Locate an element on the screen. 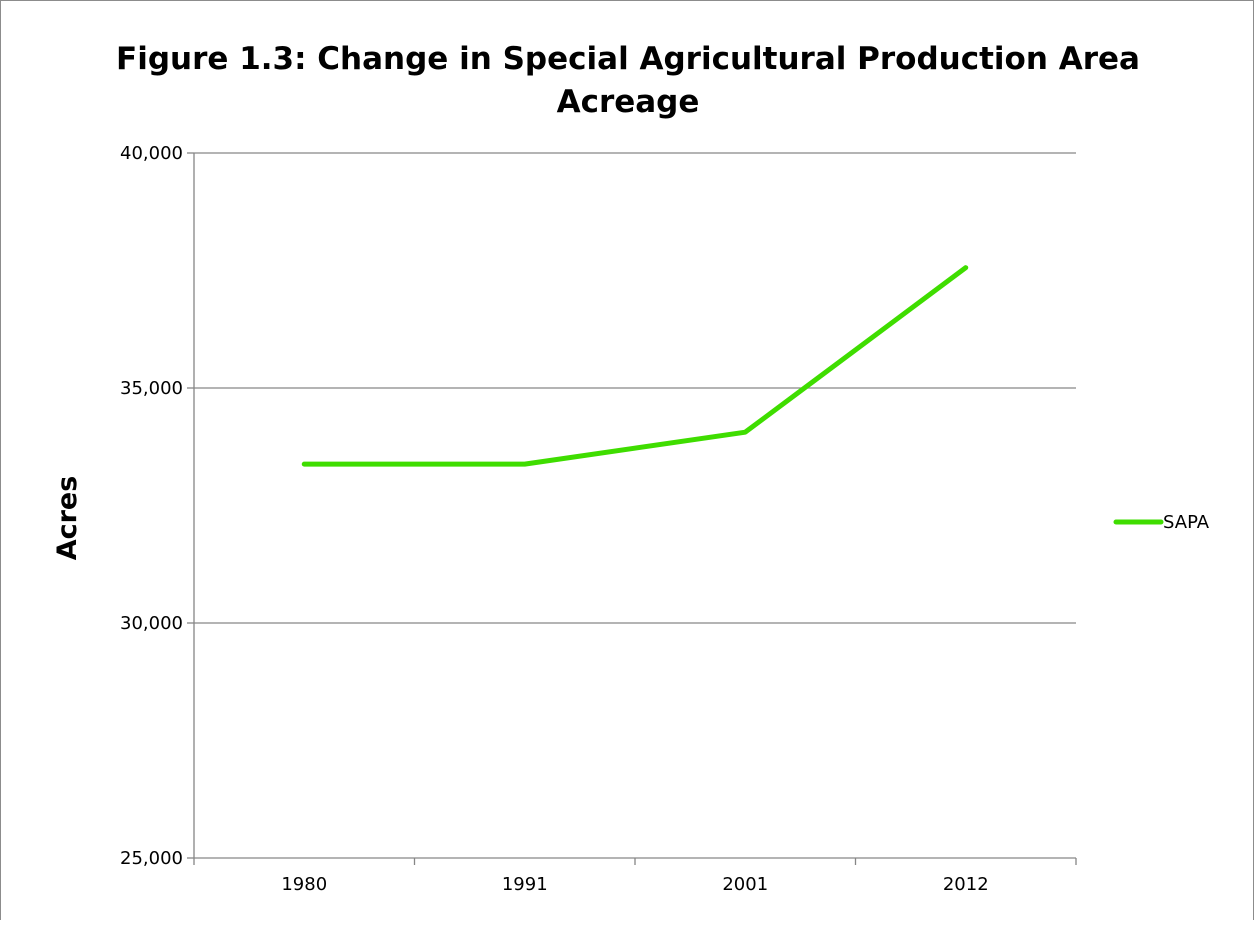 The image size is (1254, 926). y-tick-label: 40,000 is located at coordinates (151, 153).